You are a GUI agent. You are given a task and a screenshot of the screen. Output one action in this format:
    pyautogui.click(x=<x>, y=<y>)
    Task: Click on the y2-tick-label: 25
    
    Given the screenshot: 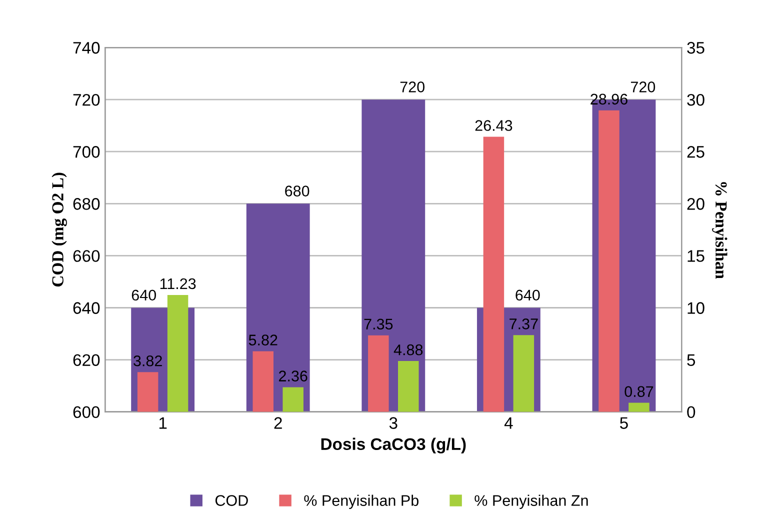 What is the action you would take?
    pyautogui.click(x=695, y=152)
    